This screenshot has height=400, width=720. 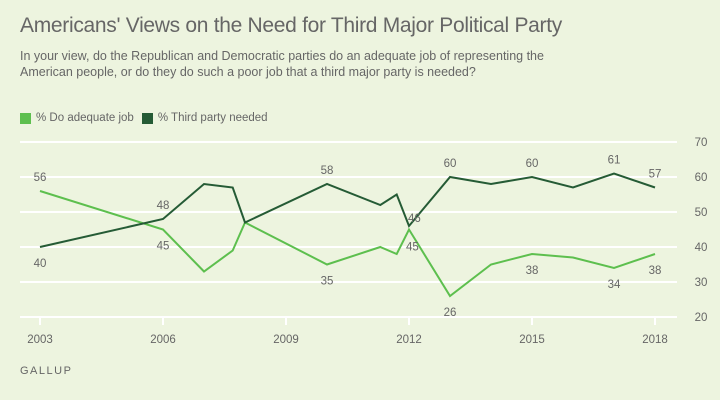 I want to click on y-tick-label: 50, so click(x=701, y=213).